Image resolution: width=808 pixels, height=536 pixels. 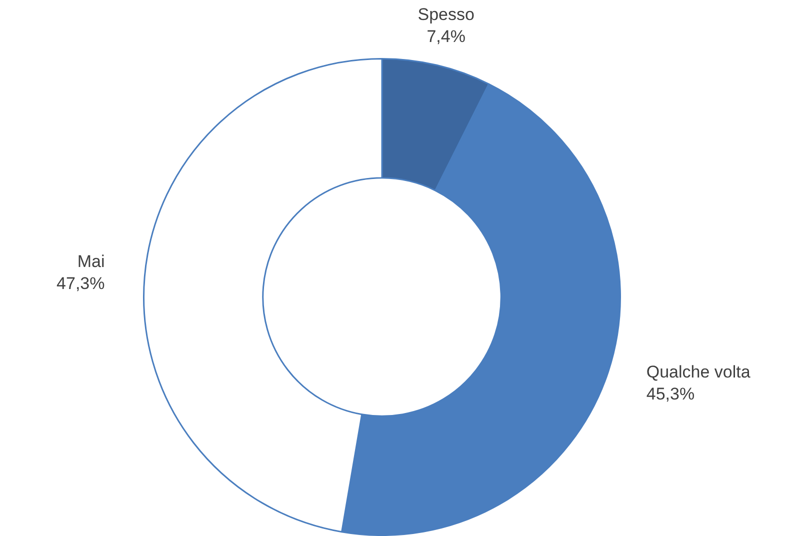 I want to click on slice-label: Spesso, so click(x=446, y=14).